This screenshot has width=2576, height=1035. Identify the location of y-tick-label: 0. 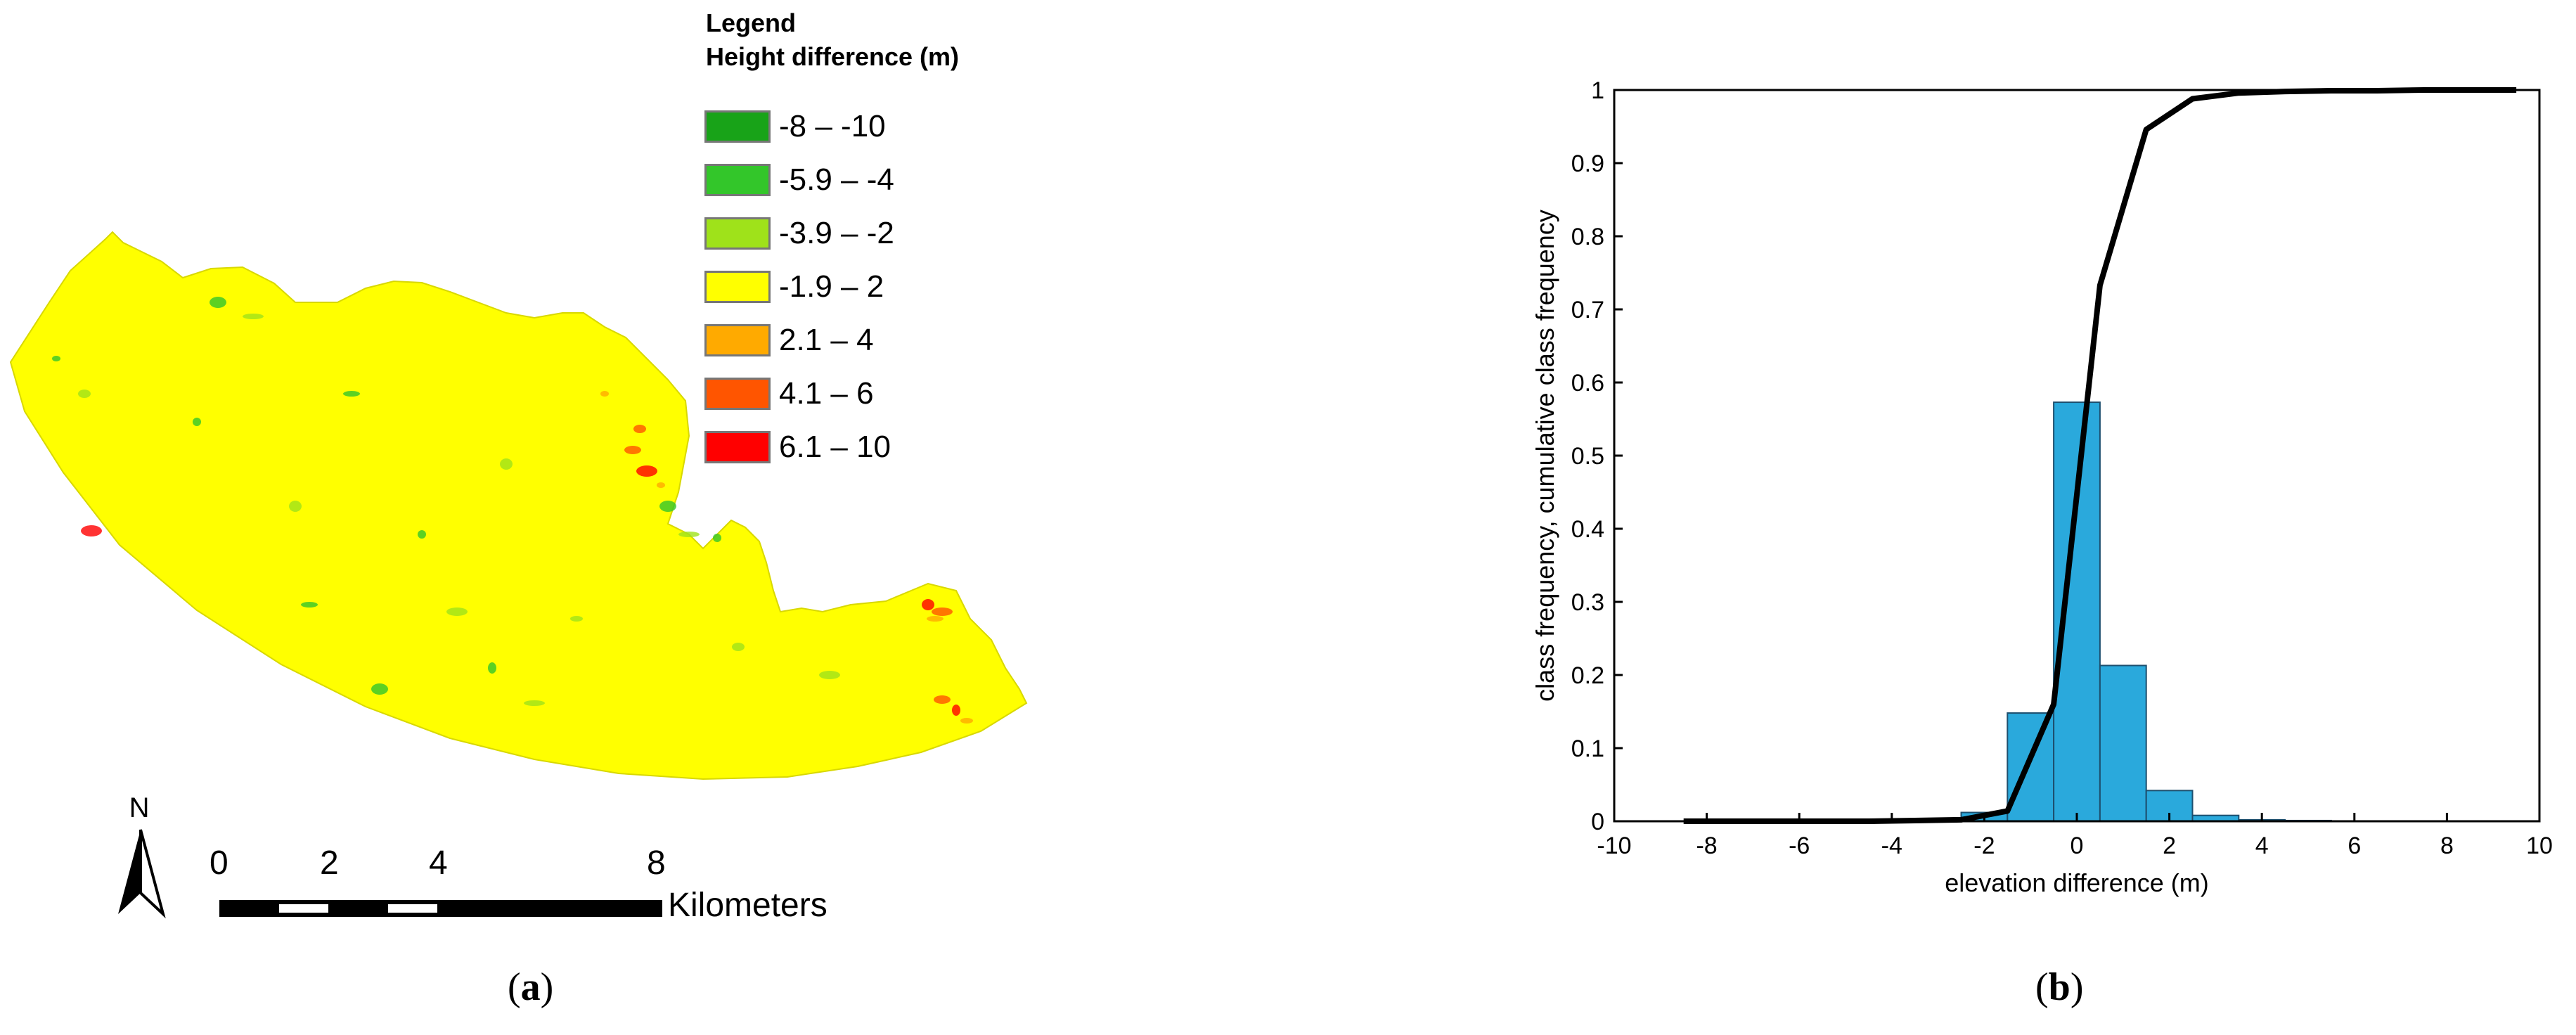
(1597, 822).